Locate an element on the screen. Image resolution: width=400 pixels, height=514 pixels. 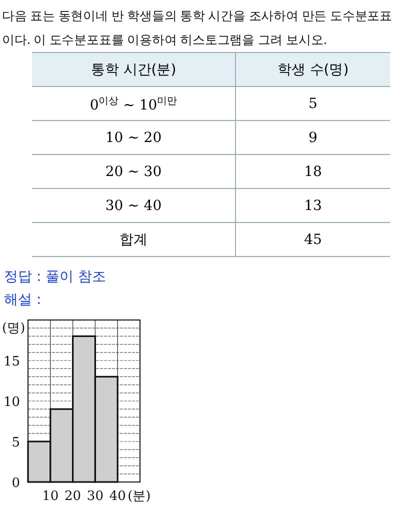
text: 45 is located at coordinates (313, 239).